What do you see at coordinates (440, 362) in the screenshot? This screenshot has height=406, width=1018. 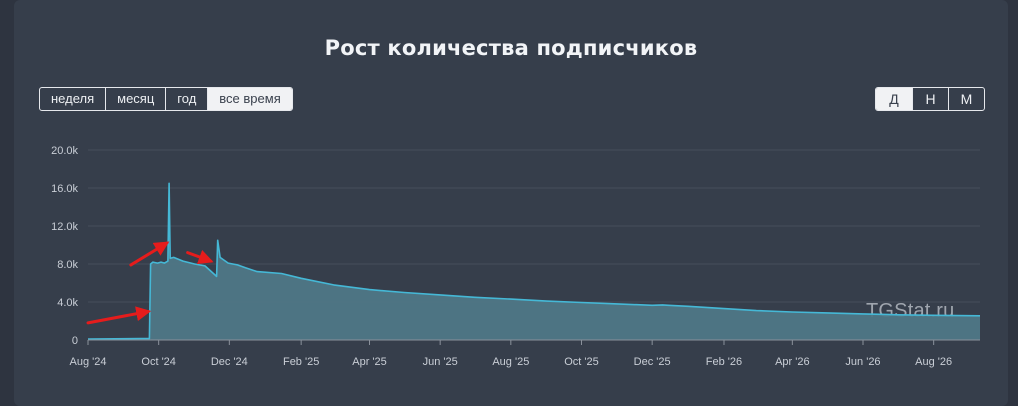 I see `x-tick-label: Jun '25` at bounding box center [440, 362].